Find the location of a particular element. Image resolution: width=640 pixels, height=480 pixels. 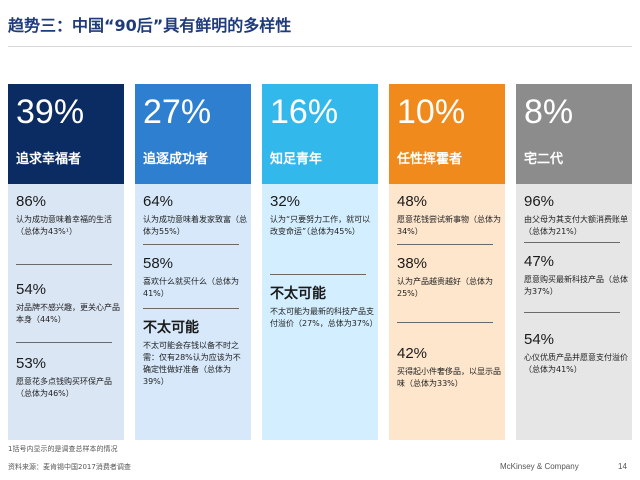

segment-header: 10% 任性挥霍者 is located at coordinates (447, 134).